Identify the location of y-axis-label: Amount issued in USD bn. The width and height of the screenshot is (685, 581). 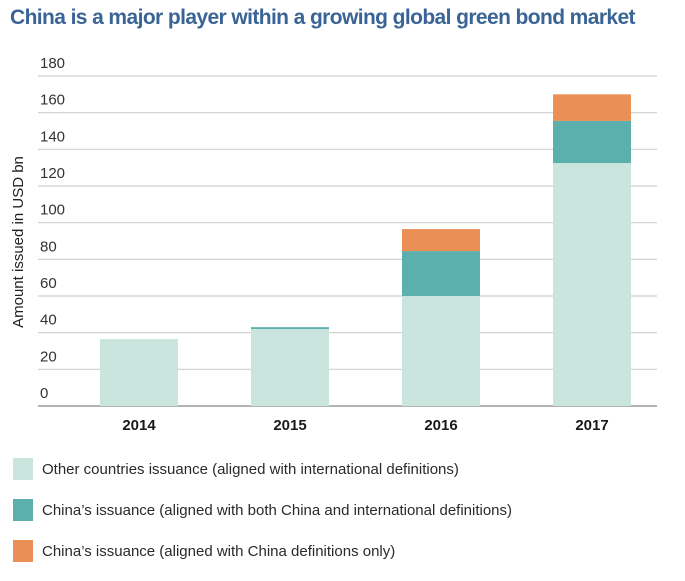
(18, 242).